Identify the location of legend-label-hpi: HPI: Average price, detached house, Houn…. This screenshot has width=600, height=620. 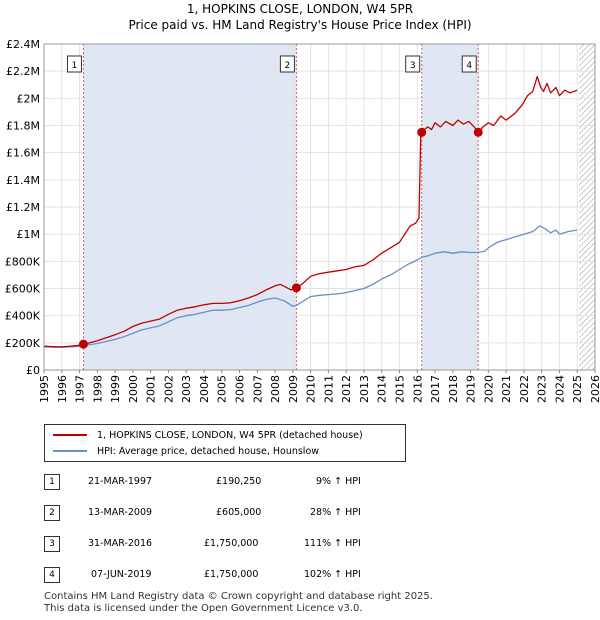
(208, 451).